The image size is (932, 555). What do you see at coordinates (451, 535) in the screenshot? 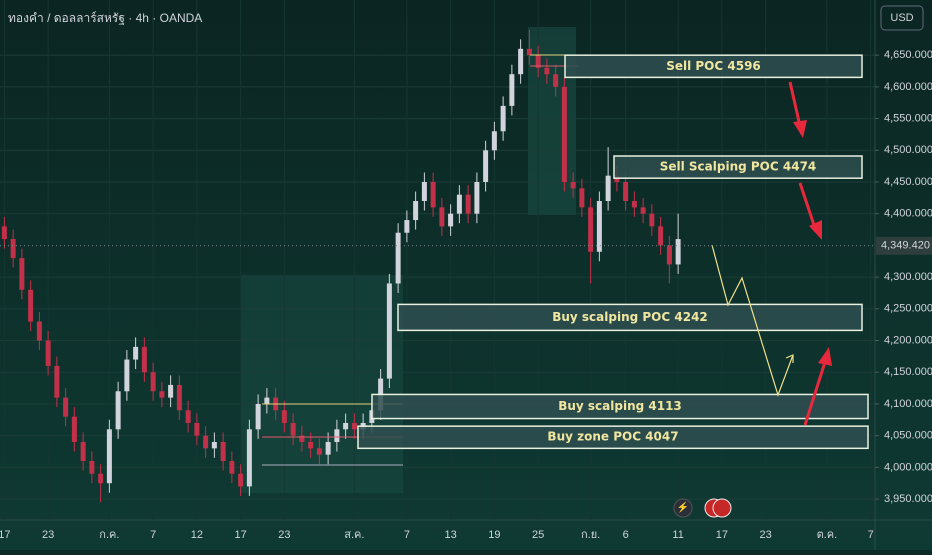
I see `x-tick-label: 13` at bounding box center [451, 535].